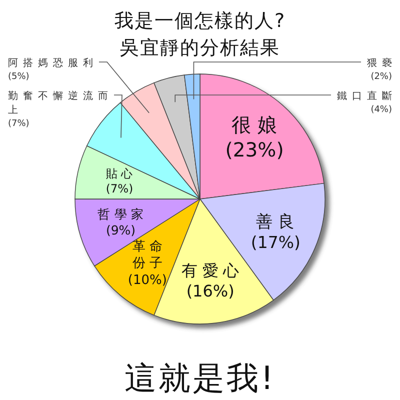 The image size is (400, 400). What do you see at coordinates (258, 124) in the screenshot?
I see `slice-label: 很娘` at bounding box center [258, 124].